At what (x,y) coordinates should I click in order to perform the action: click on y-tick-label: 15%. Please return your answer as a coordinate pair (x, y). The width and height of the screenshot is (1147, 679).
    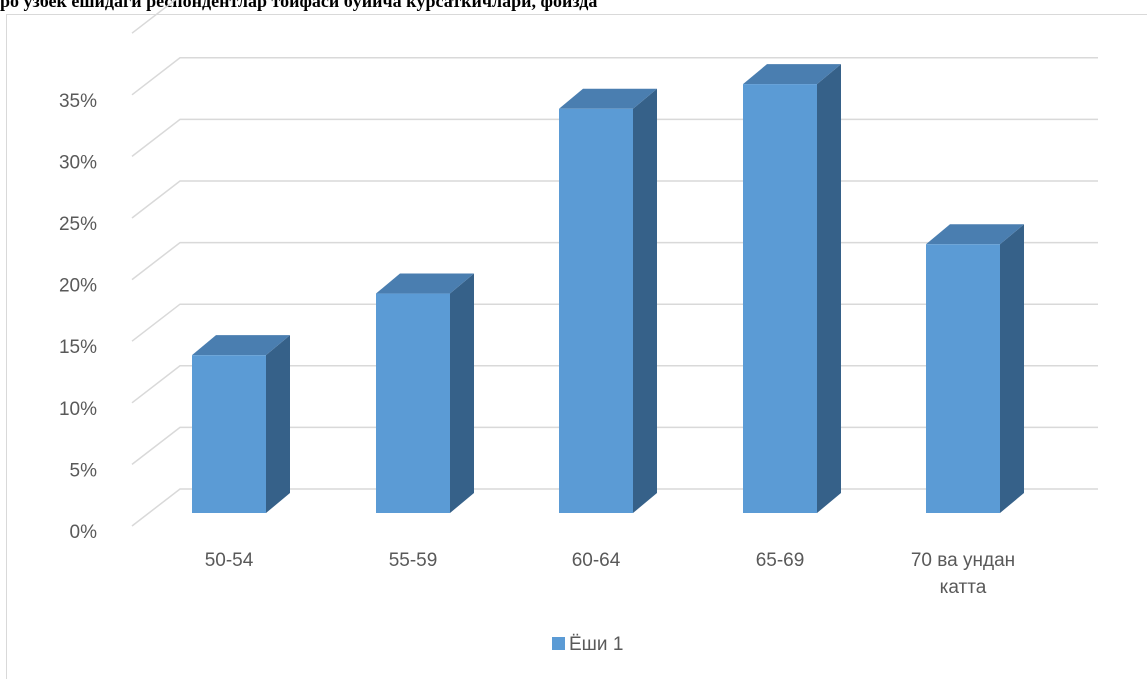
    Looking at the image, I should click on (78, 347).